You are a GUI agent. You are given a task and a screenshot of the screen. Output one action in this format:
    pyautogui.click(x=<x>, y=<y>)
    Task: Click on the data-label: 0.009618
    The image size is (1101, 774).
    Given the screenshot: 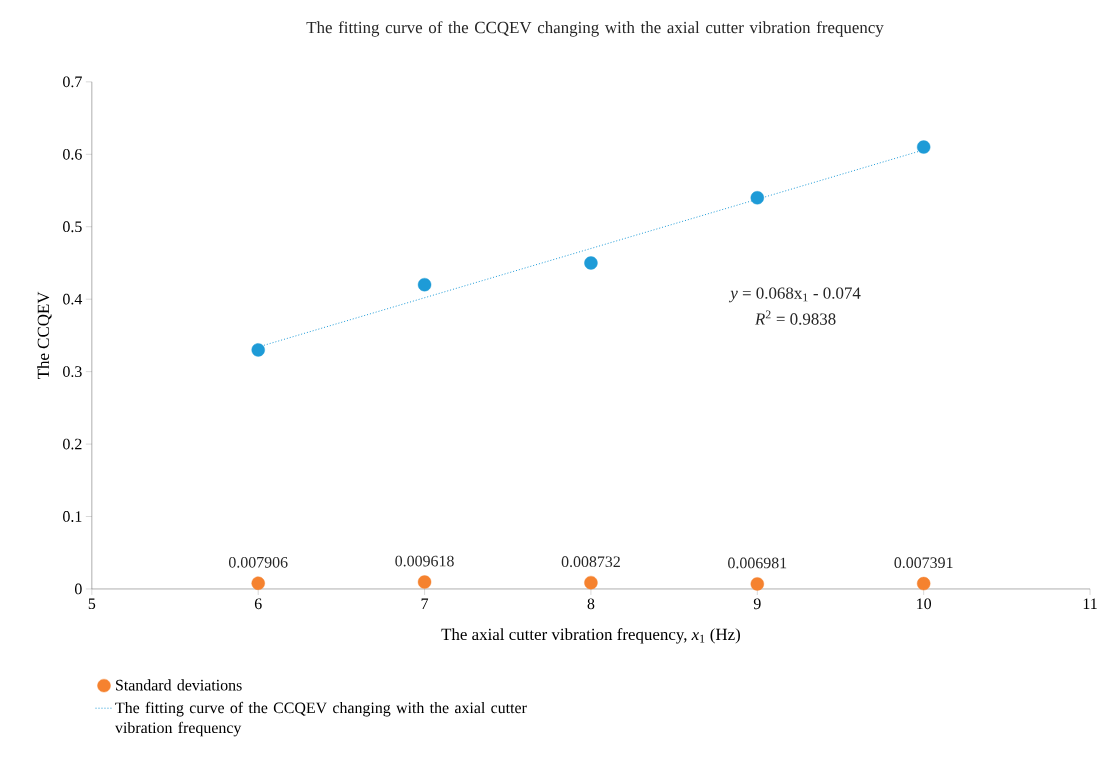 What is the action you would take?
    pyautogui.click(x=424, y=561)
    